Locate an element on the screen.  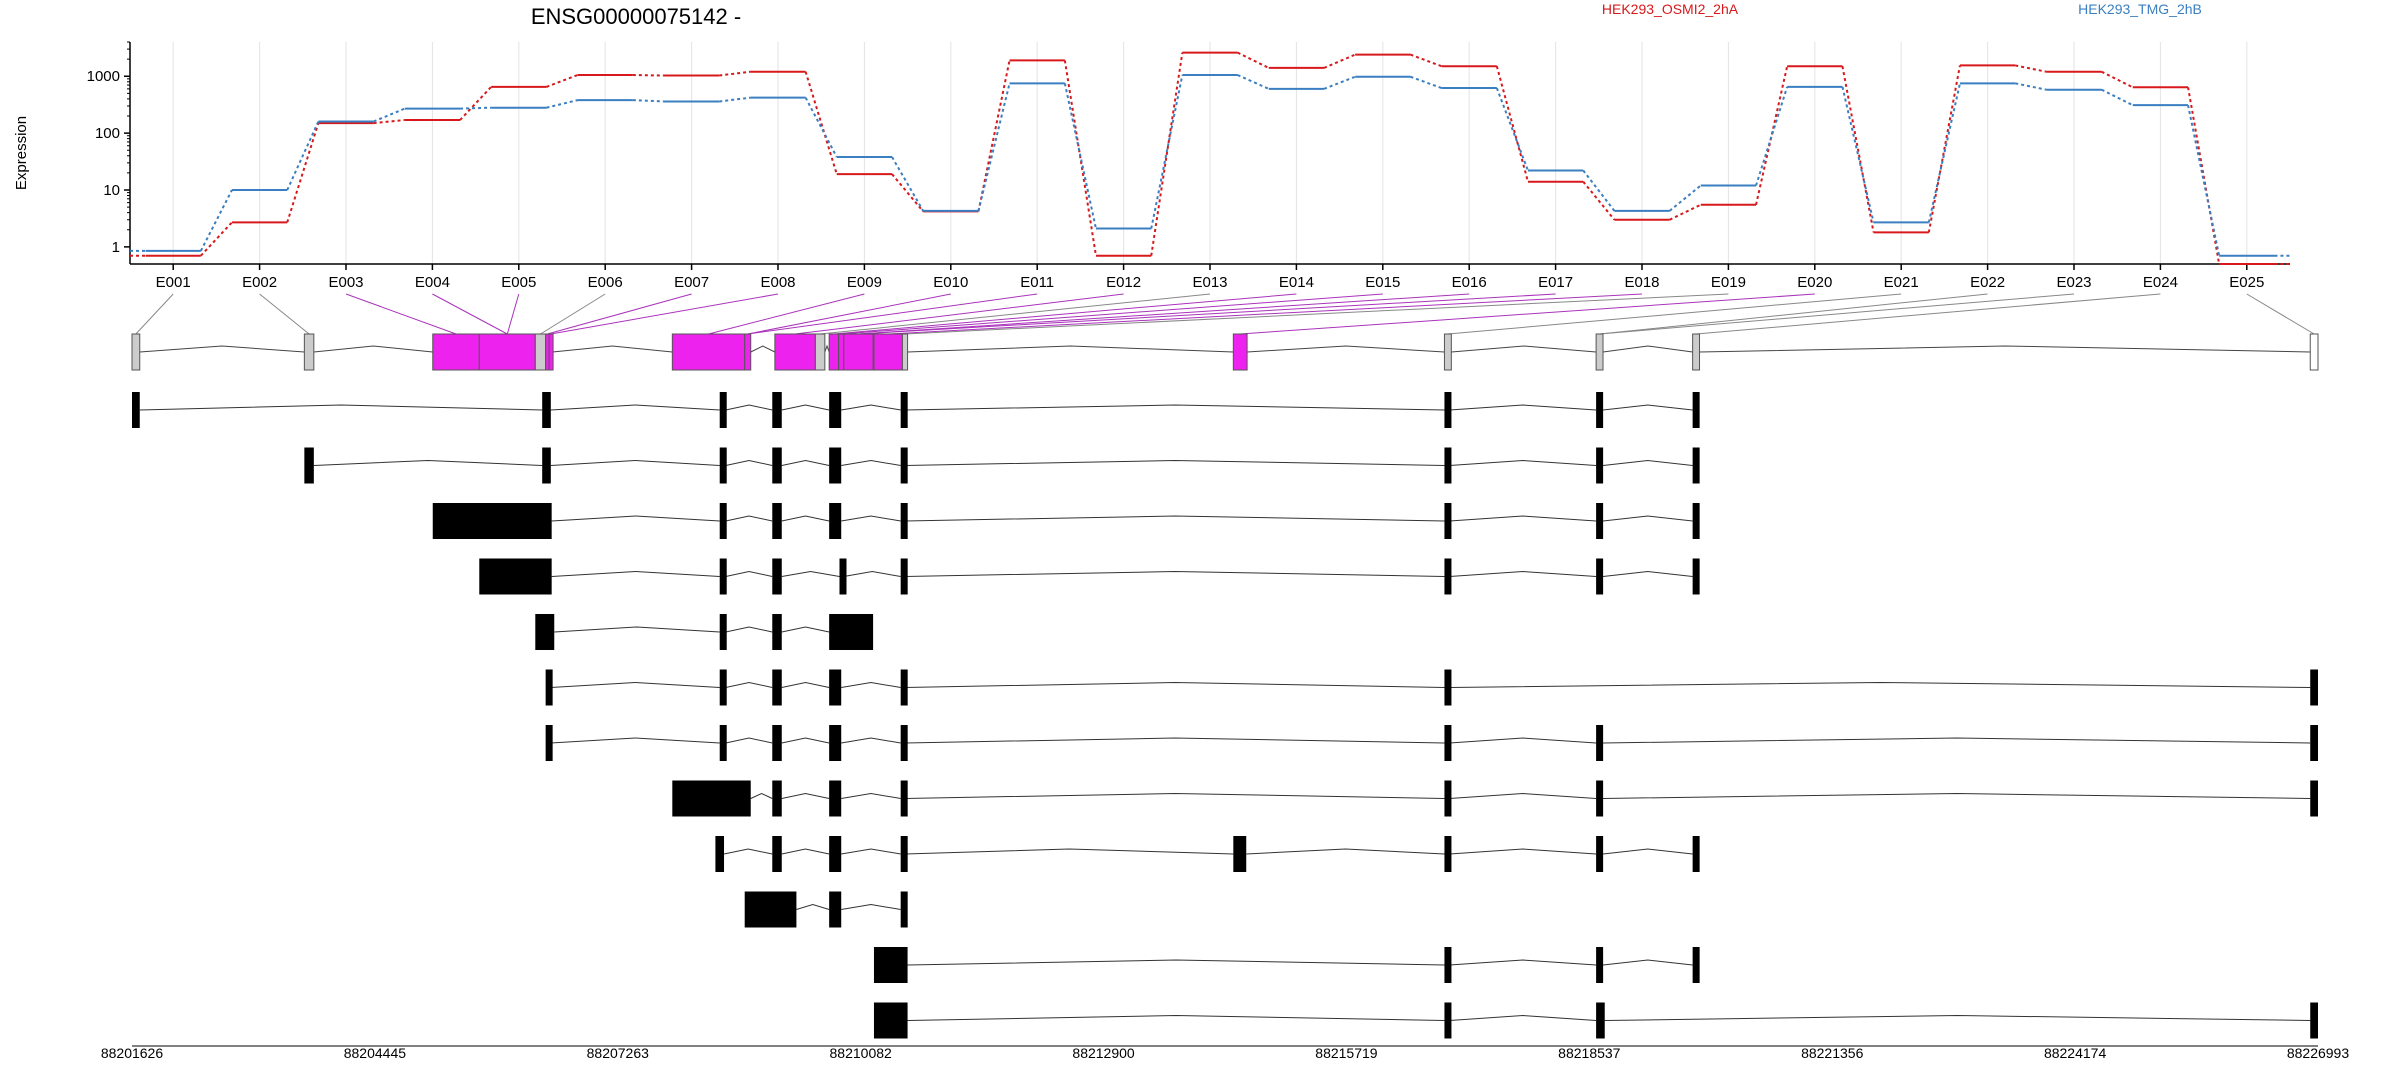
x-tick-label-E021: E021 is located at coordinates (1901, 282).